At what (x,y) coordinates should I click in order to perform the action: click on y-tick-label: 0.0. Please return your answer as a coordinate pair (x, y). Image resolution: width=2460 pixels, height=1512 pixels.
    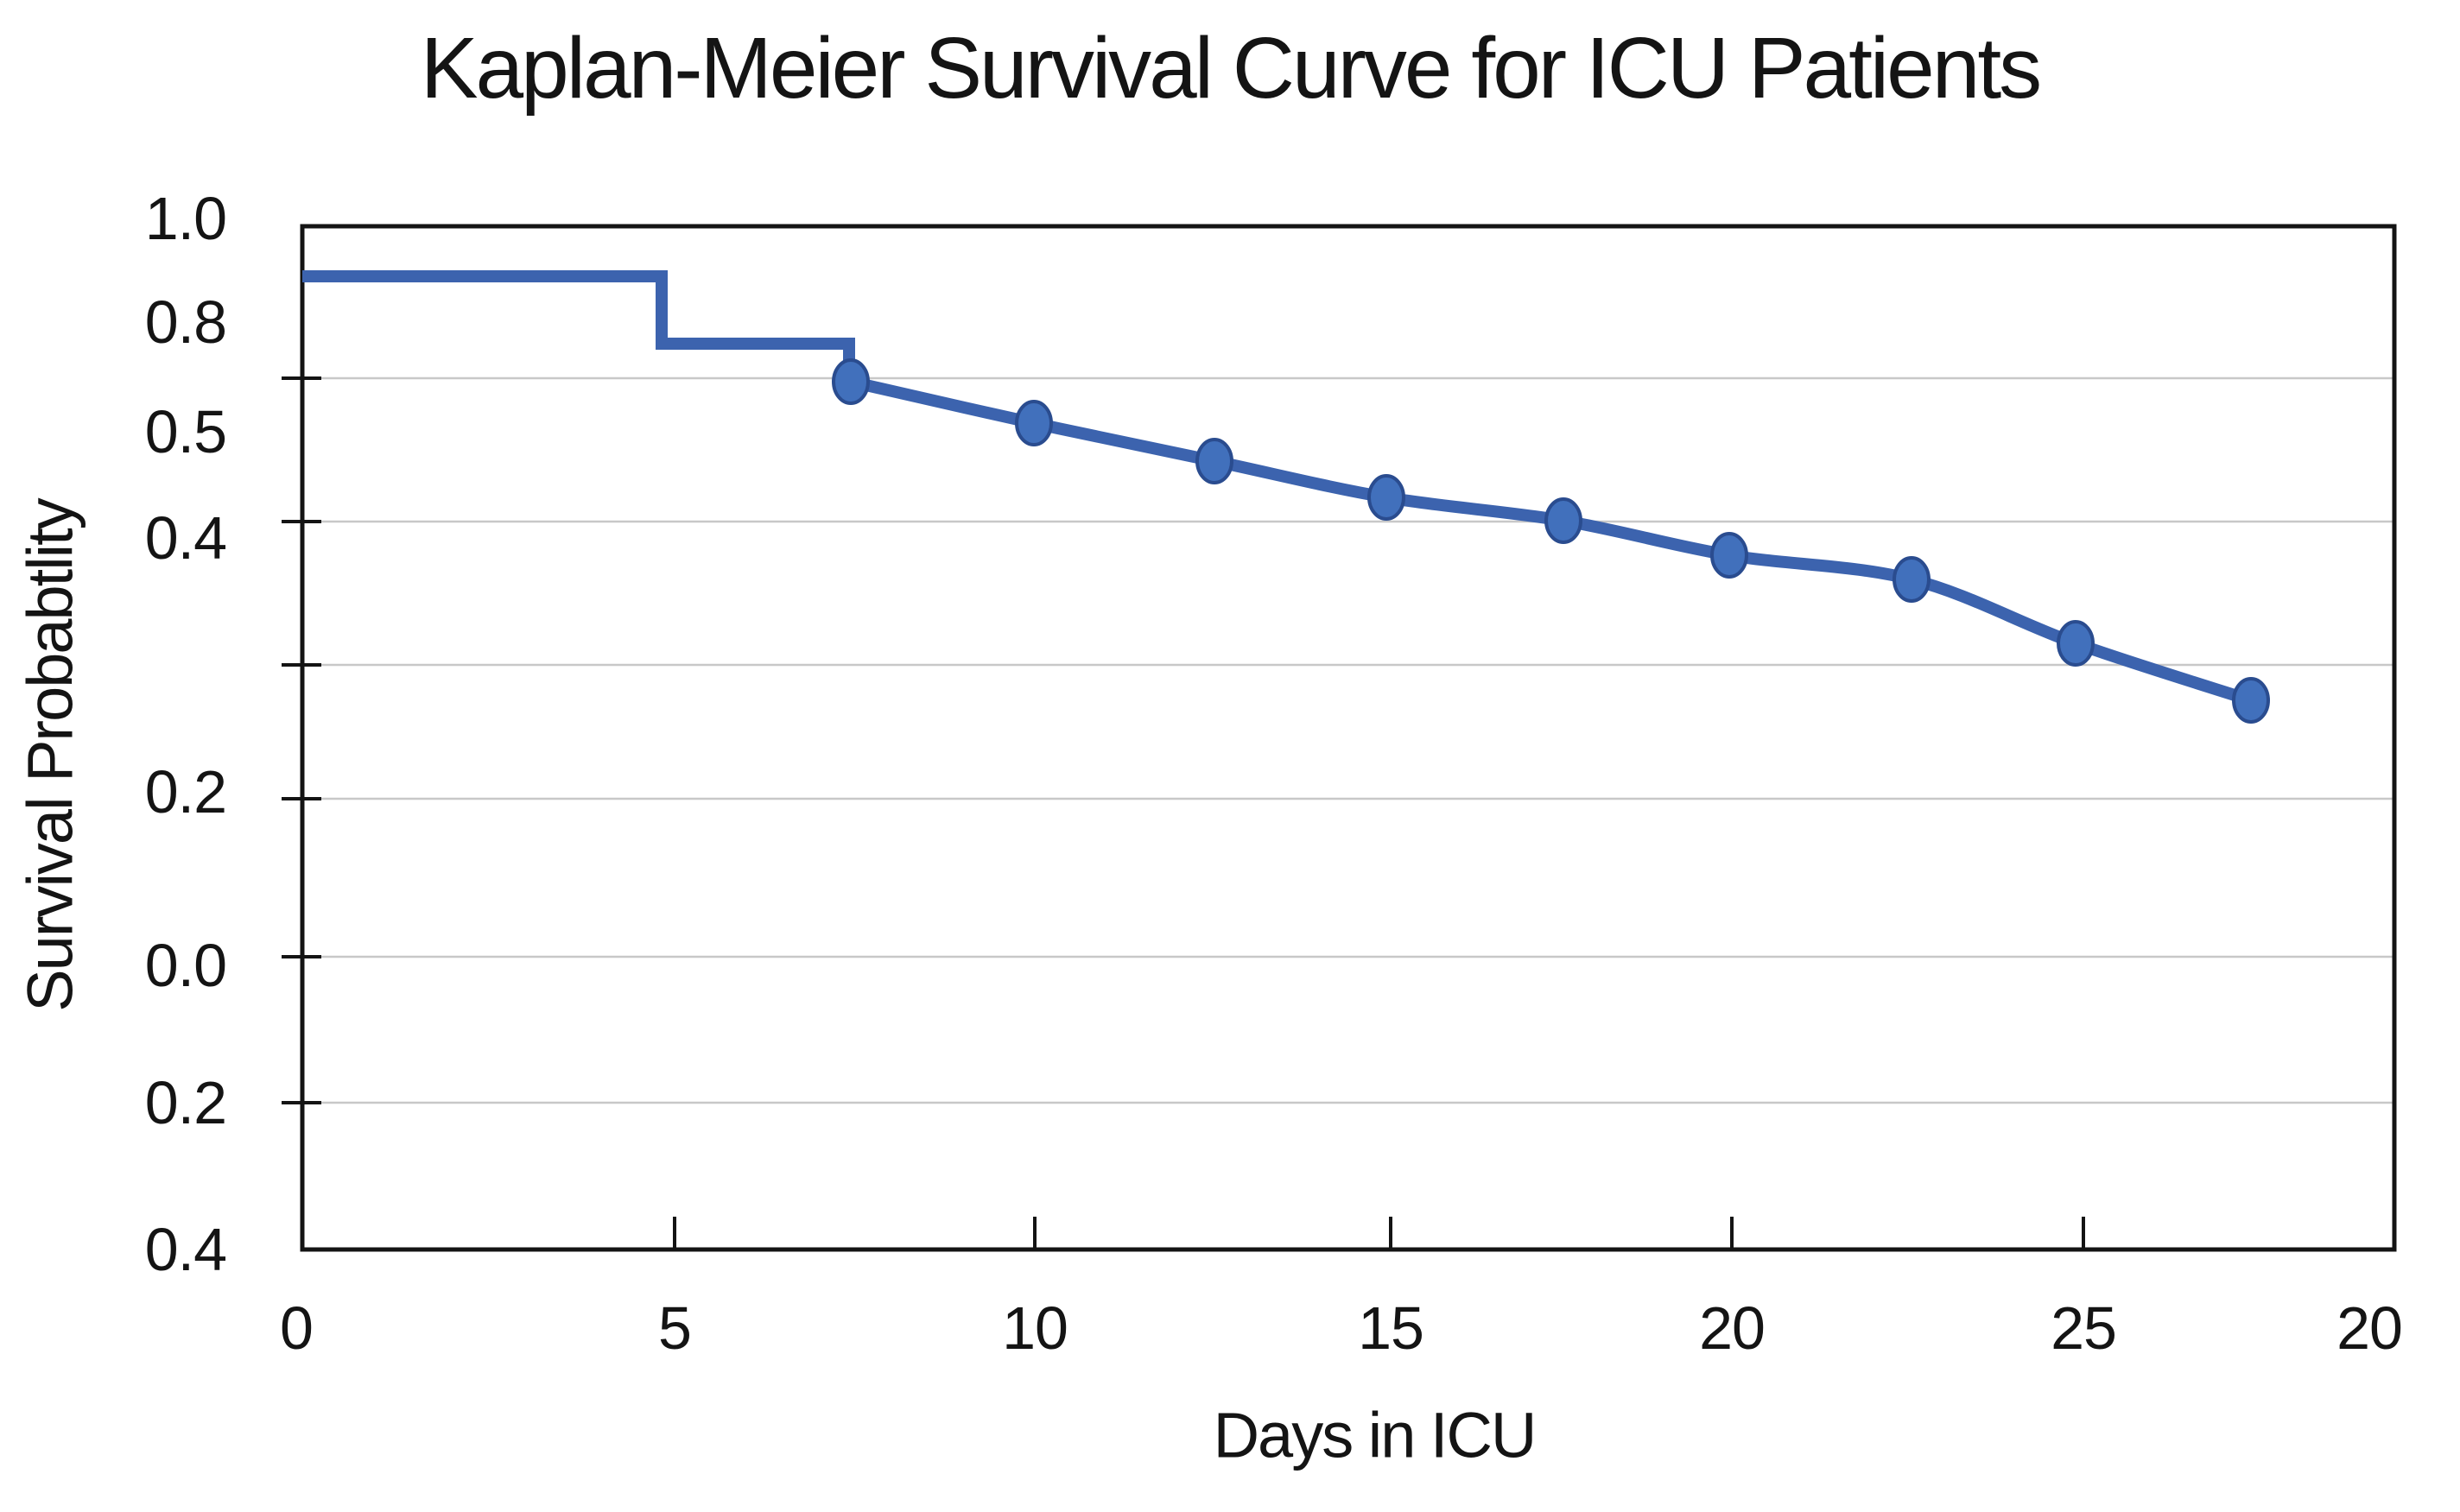
    Looking at the image, I should click on (185, 965).